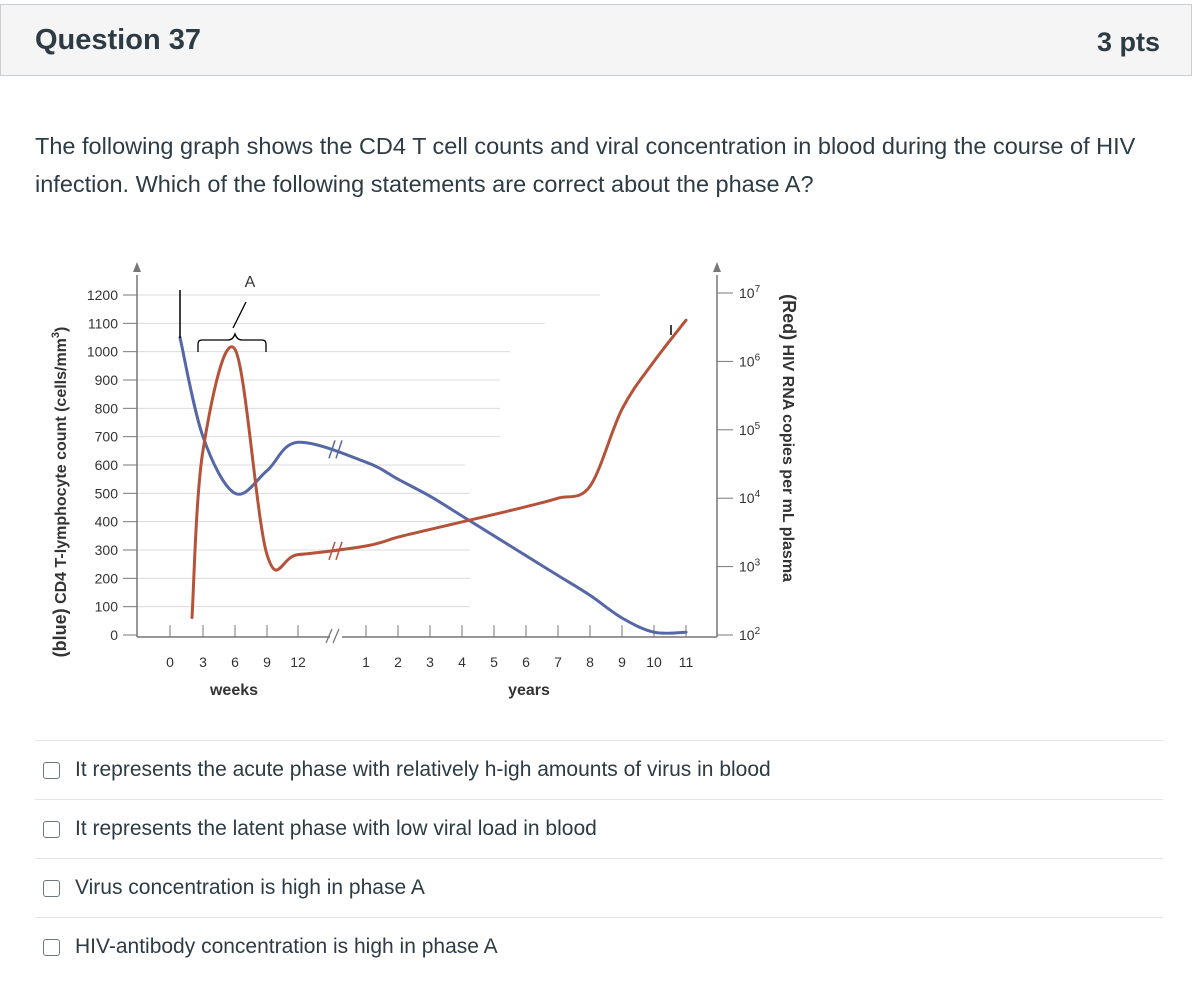  Describe the element at coordinates (102, 295) in the screenshot. I see `y-left-tick-label: 1200` at that location.